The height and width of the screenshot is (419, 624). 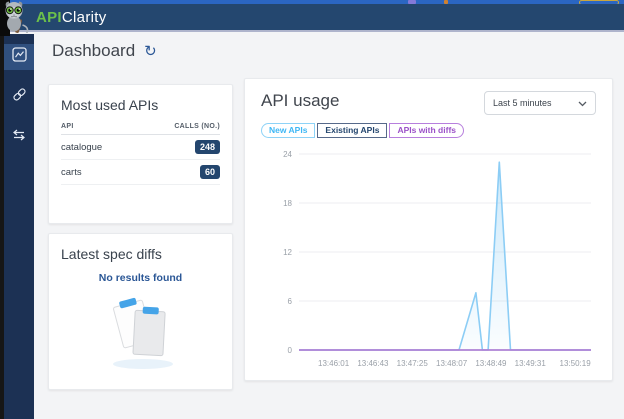 What do you see at coordinates (2, 209) in the screenshot?
I see `window-edge` at bounding box center [2, 209].